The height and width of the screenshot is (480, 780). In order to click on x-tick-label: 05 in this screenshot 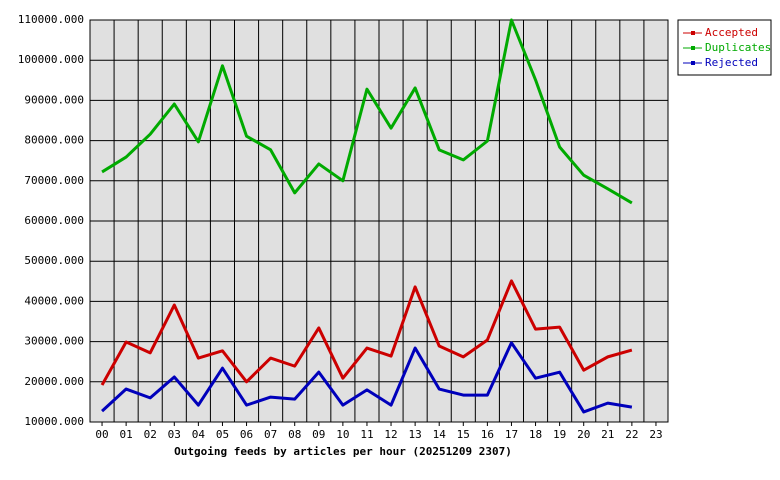, I will do `click(222, 434)`.